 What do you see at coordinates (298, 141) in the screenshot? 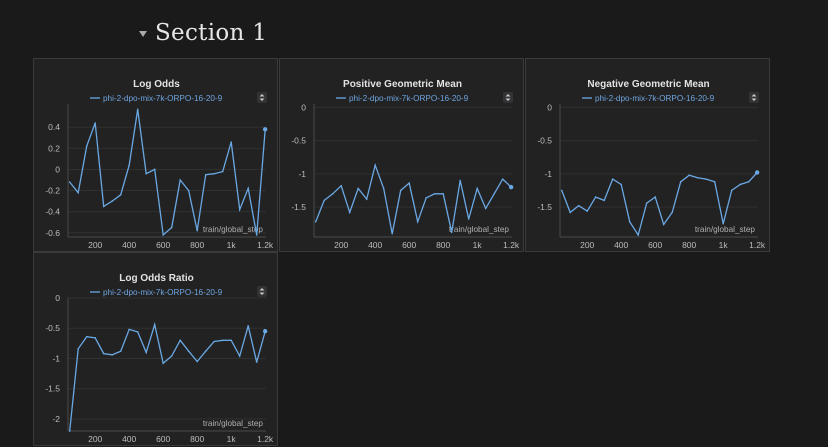
I see `y-tick-label: -0.5` at bounding box center [298, 141].